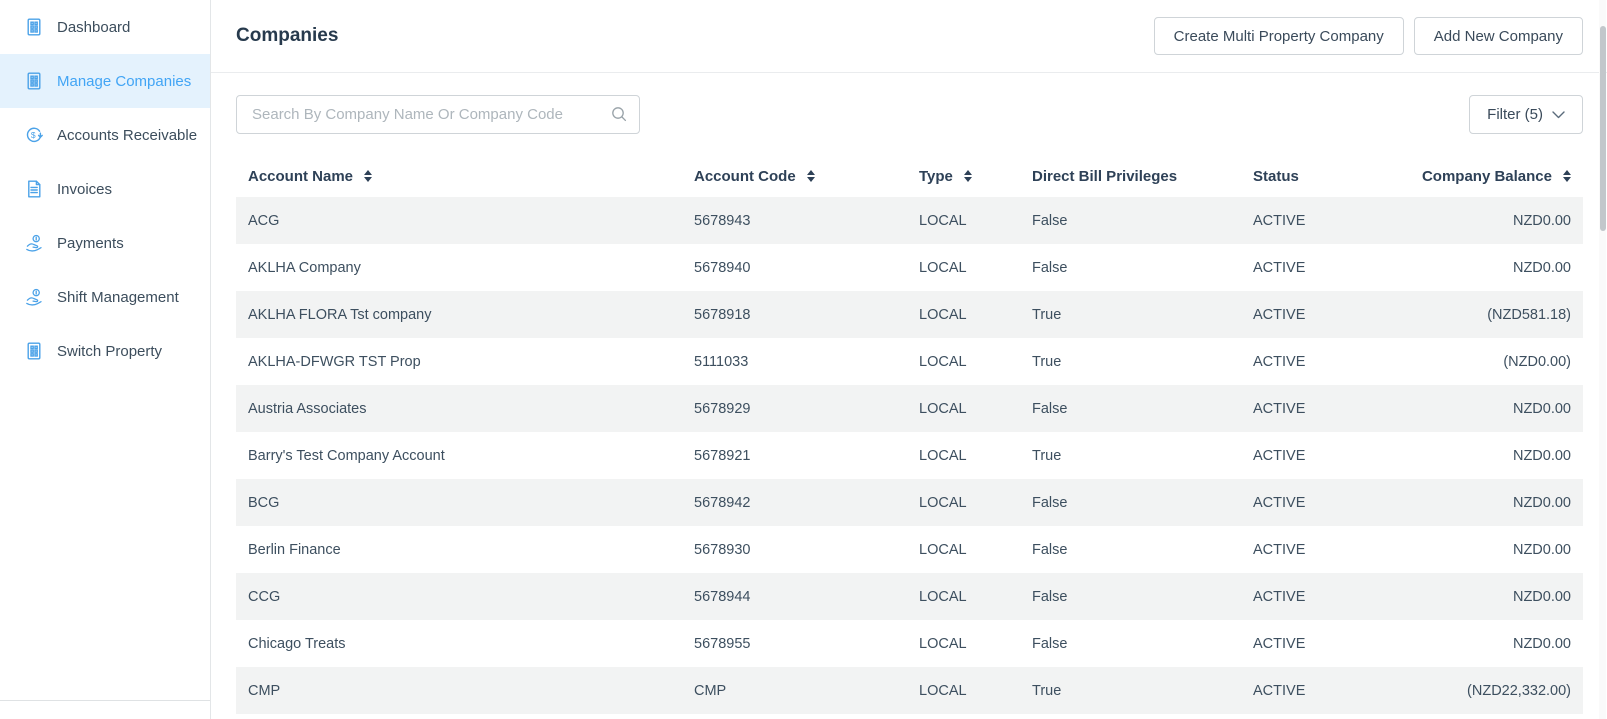 This screenshot has width=1607, height=719. What do you see at coordinates (722, 408) in the screenshot?
I see `cell-account-code: 5678929` at bounding box center [722, 408].